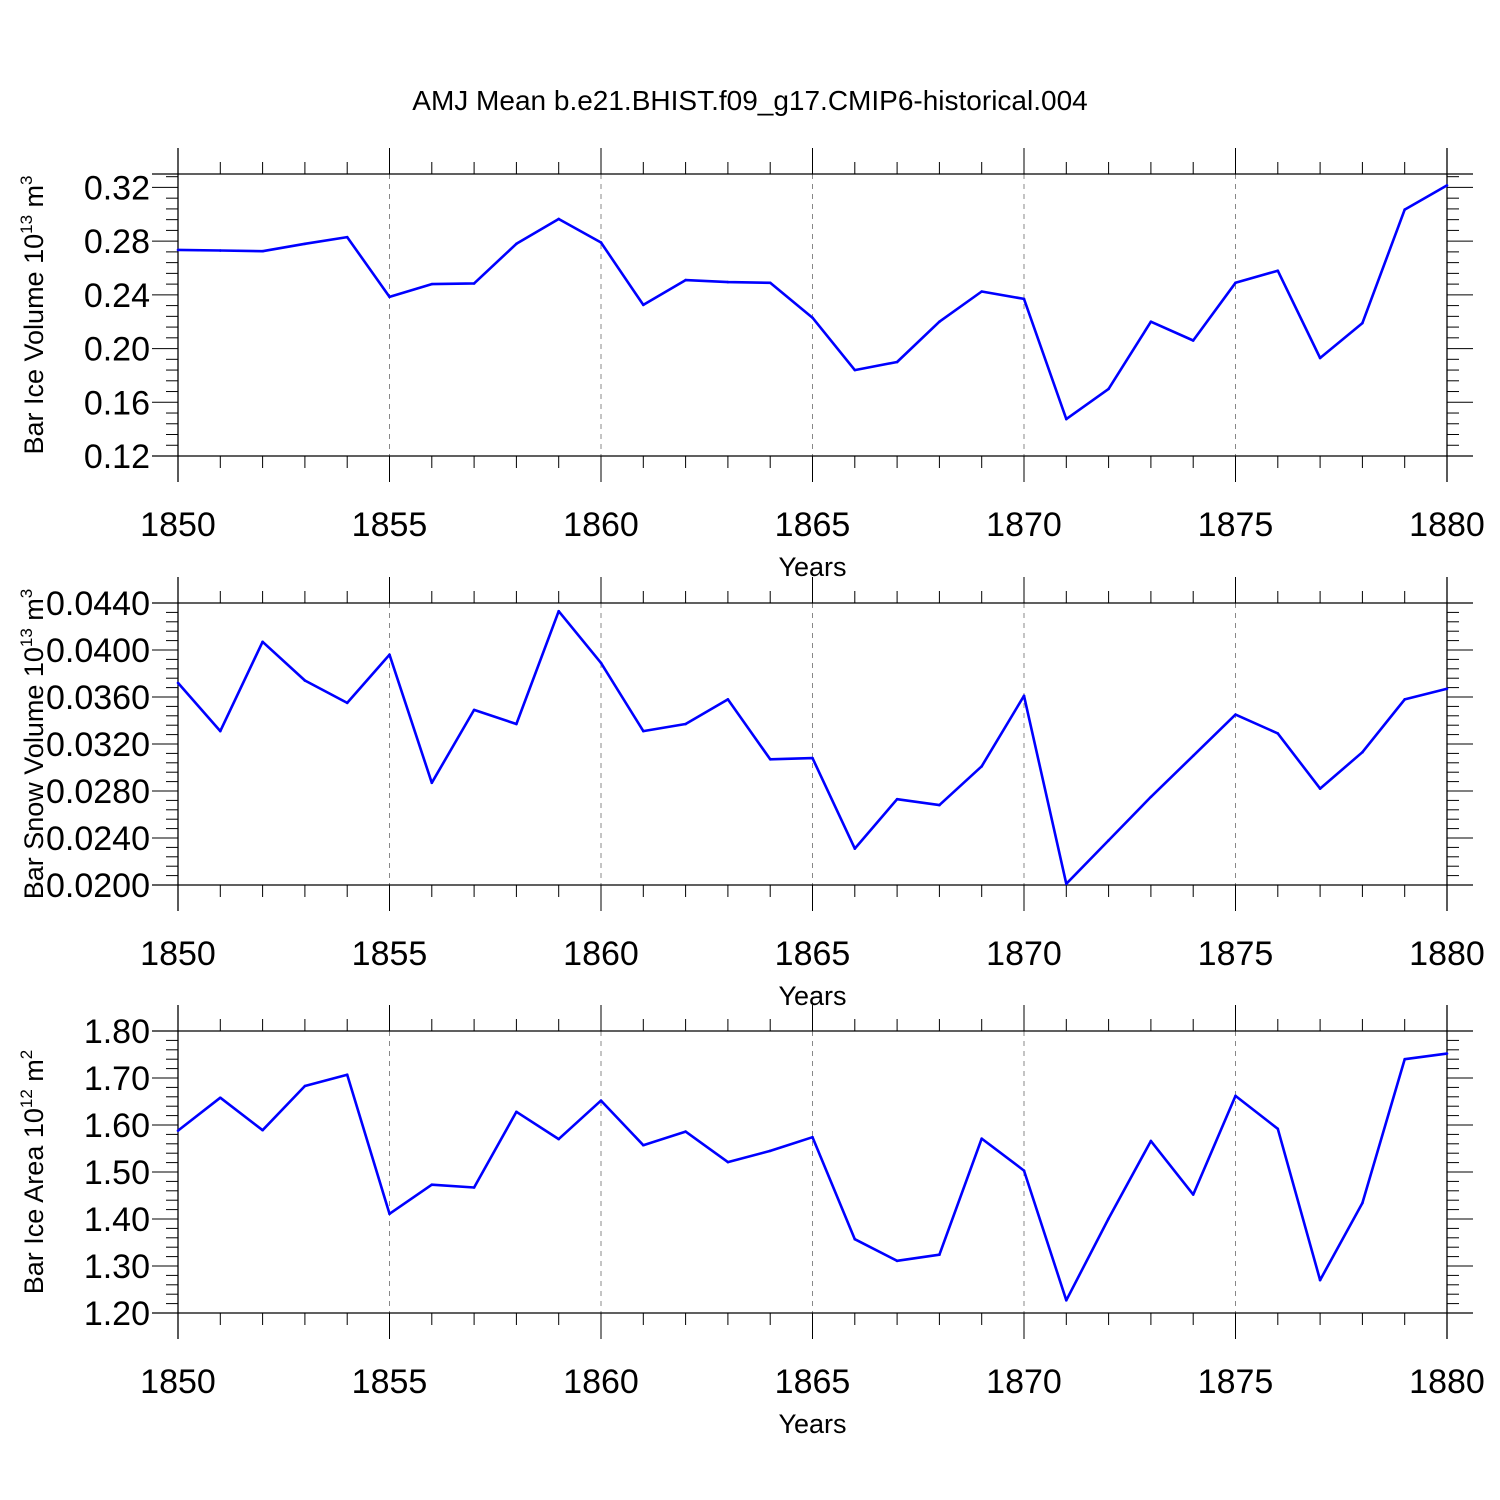 This screenshot has height=1500, width=1500. Describe the element at coordinates (117, 296) in the screenshot. I see `y-tick-label: 0.24` at that location.